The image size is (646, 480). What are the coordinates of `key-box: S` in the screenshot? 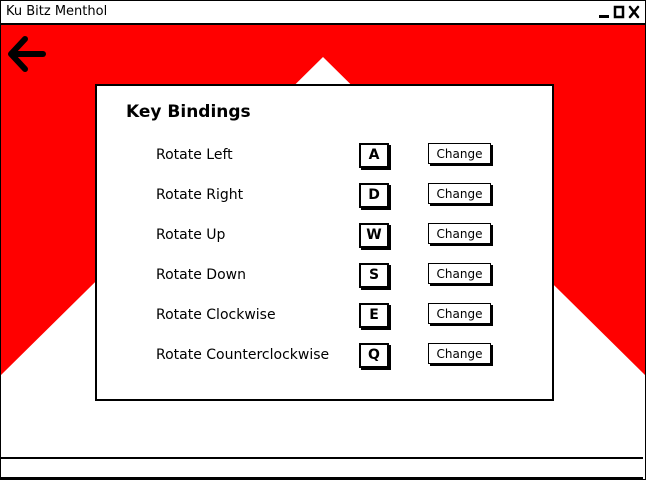 It's located at (374, 275).